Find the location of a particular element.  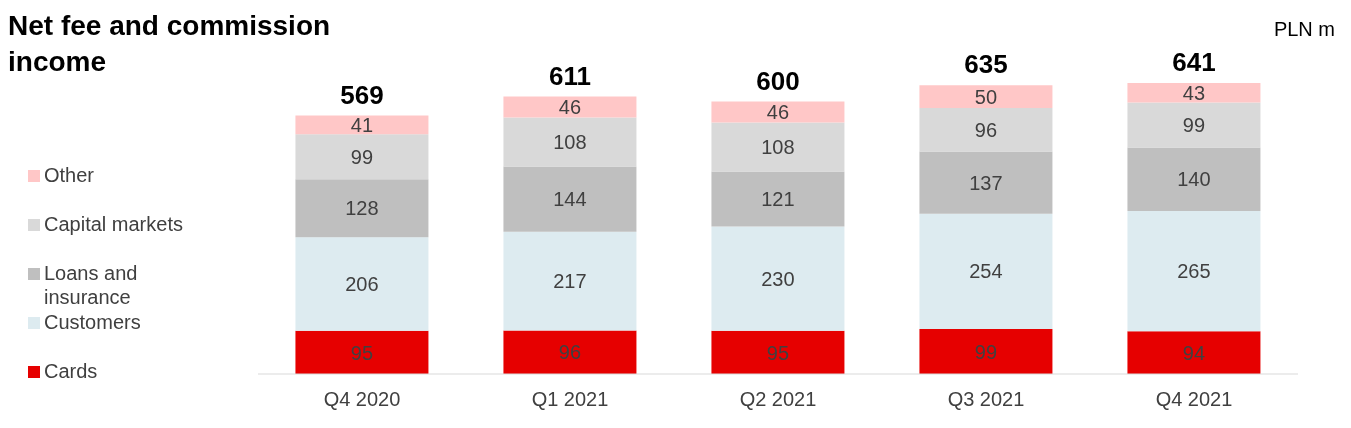

data-label: 230 is located at coordinates (778, 278).